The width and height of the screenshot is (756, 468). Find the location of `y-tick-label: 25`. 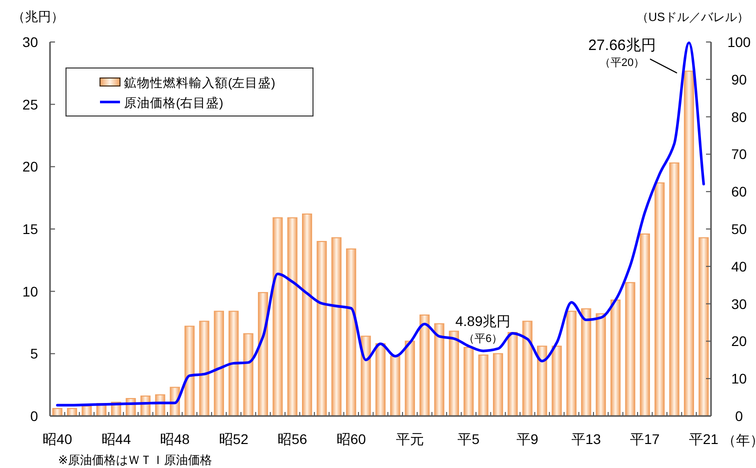

y-tick-label: 25 is located at coordinates (30, 104).